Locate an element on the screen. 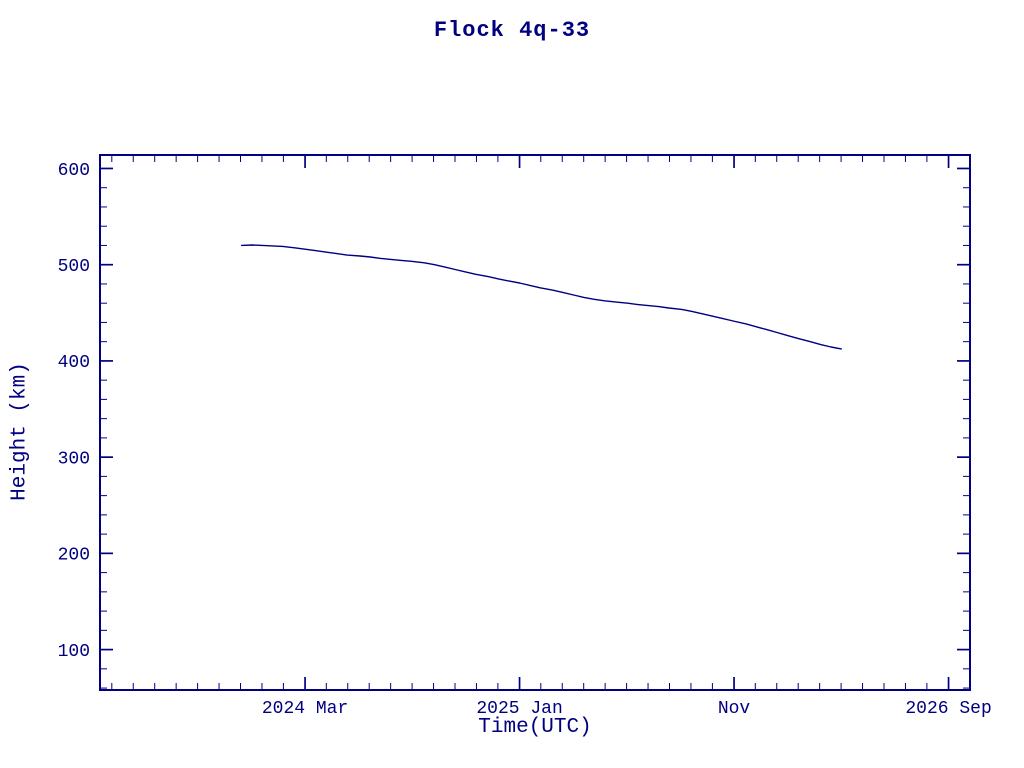 The image size is (1024, 768). x-tick-label: Nov is located at coordinates (734, 709).